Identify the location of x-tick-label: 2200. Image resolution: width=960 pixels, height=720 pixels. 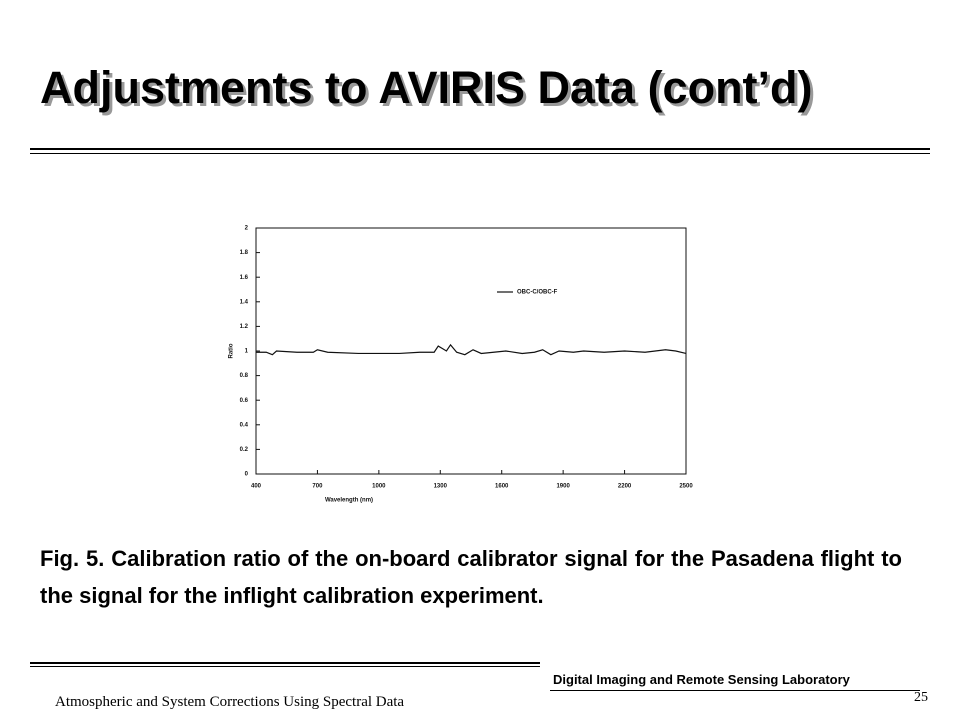
(625, 487).